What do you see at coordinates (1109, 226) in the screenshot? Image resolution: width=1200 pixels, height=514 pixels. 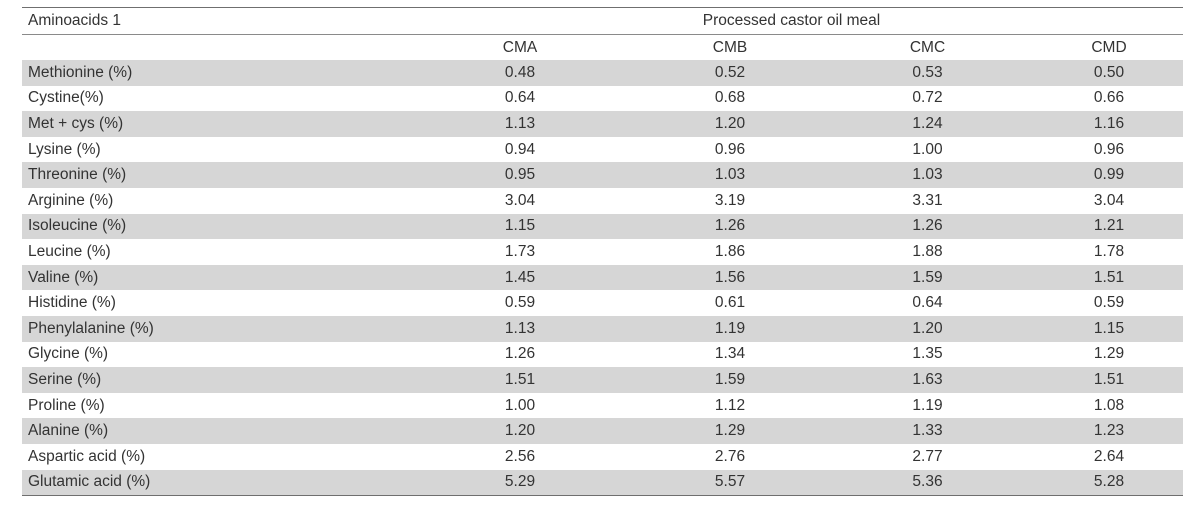 I see `value-cell: 1.21` at bounding box center [1109, 226].